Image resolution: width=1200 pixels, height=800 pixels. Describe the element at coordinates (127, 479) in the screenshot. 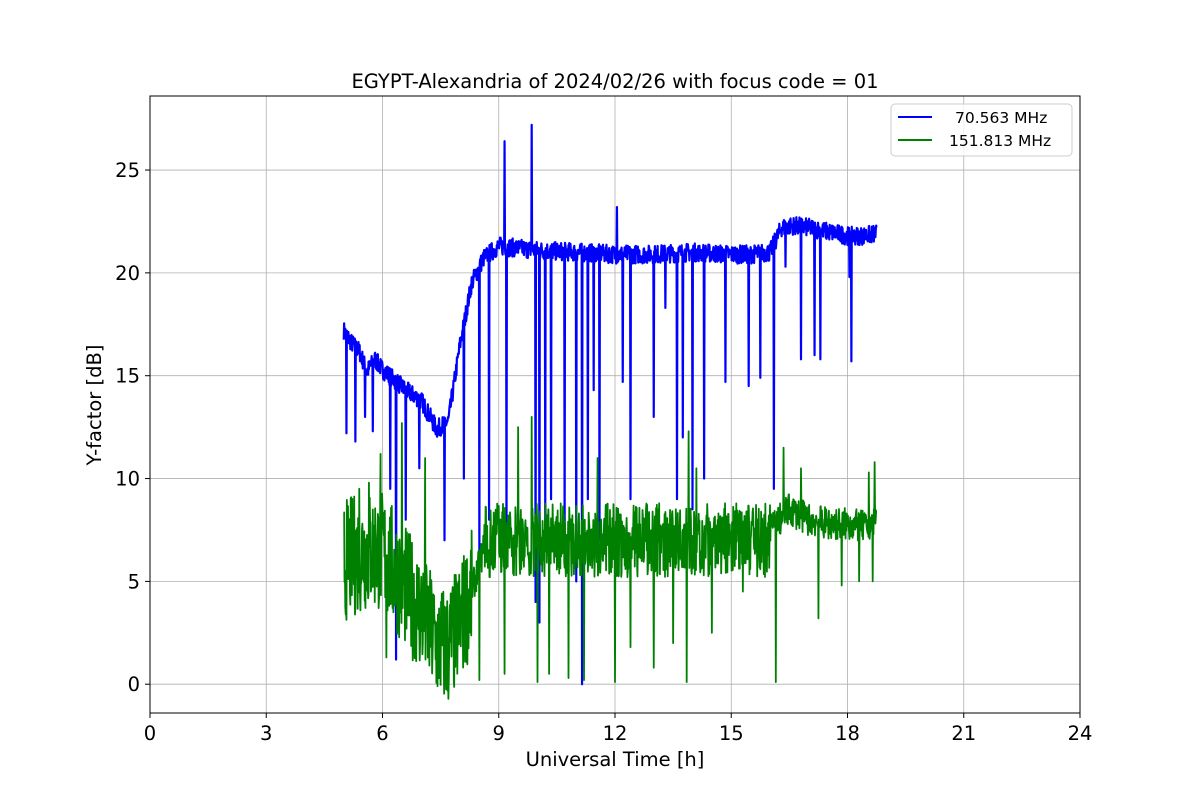

I see `y-tick-label: 10` at that location.